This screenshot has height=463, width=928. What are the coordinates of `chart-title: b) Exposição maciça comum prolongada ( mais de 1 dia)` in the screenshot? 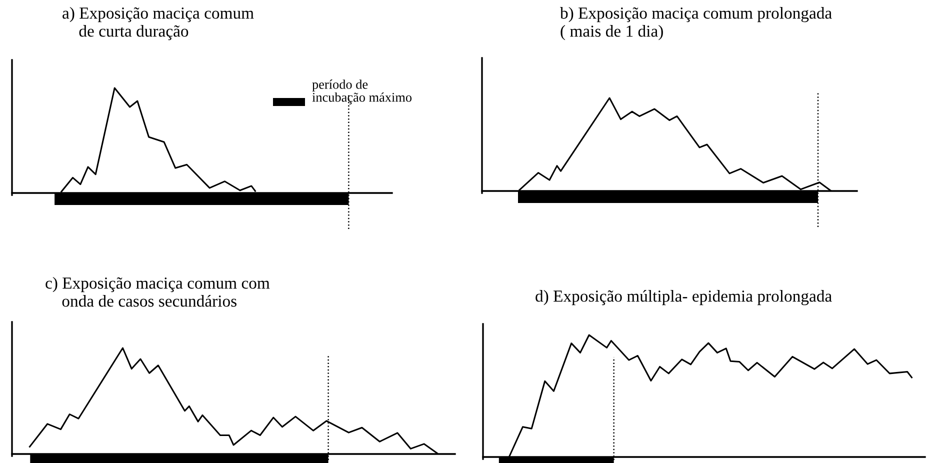 It's located at (696, 23).